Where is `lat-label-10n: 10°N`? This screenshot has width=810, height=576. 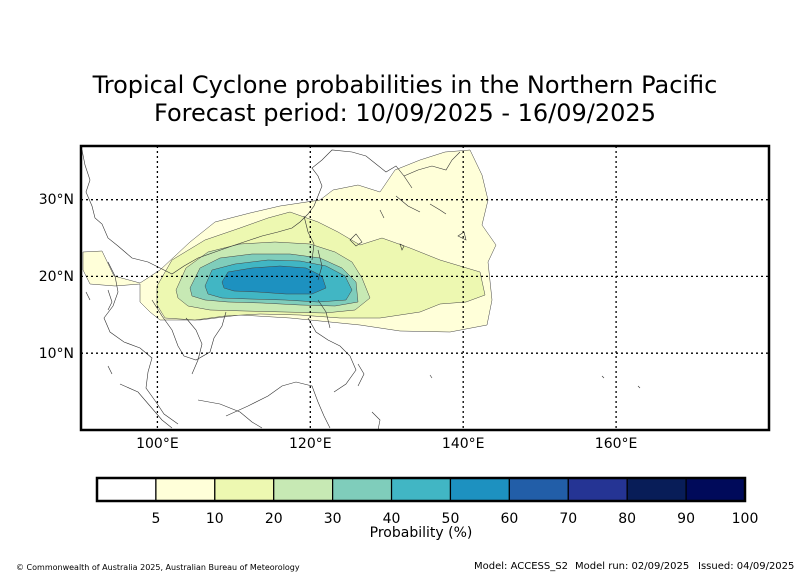 lat-label-10n: 10°N is located at coordinates (56, 354).